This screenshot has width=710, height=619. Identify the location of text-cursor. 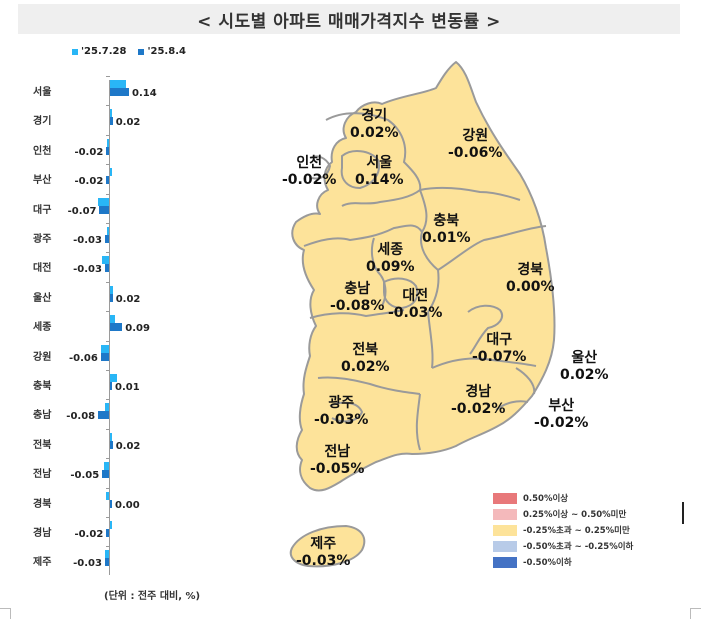
(683, 513).